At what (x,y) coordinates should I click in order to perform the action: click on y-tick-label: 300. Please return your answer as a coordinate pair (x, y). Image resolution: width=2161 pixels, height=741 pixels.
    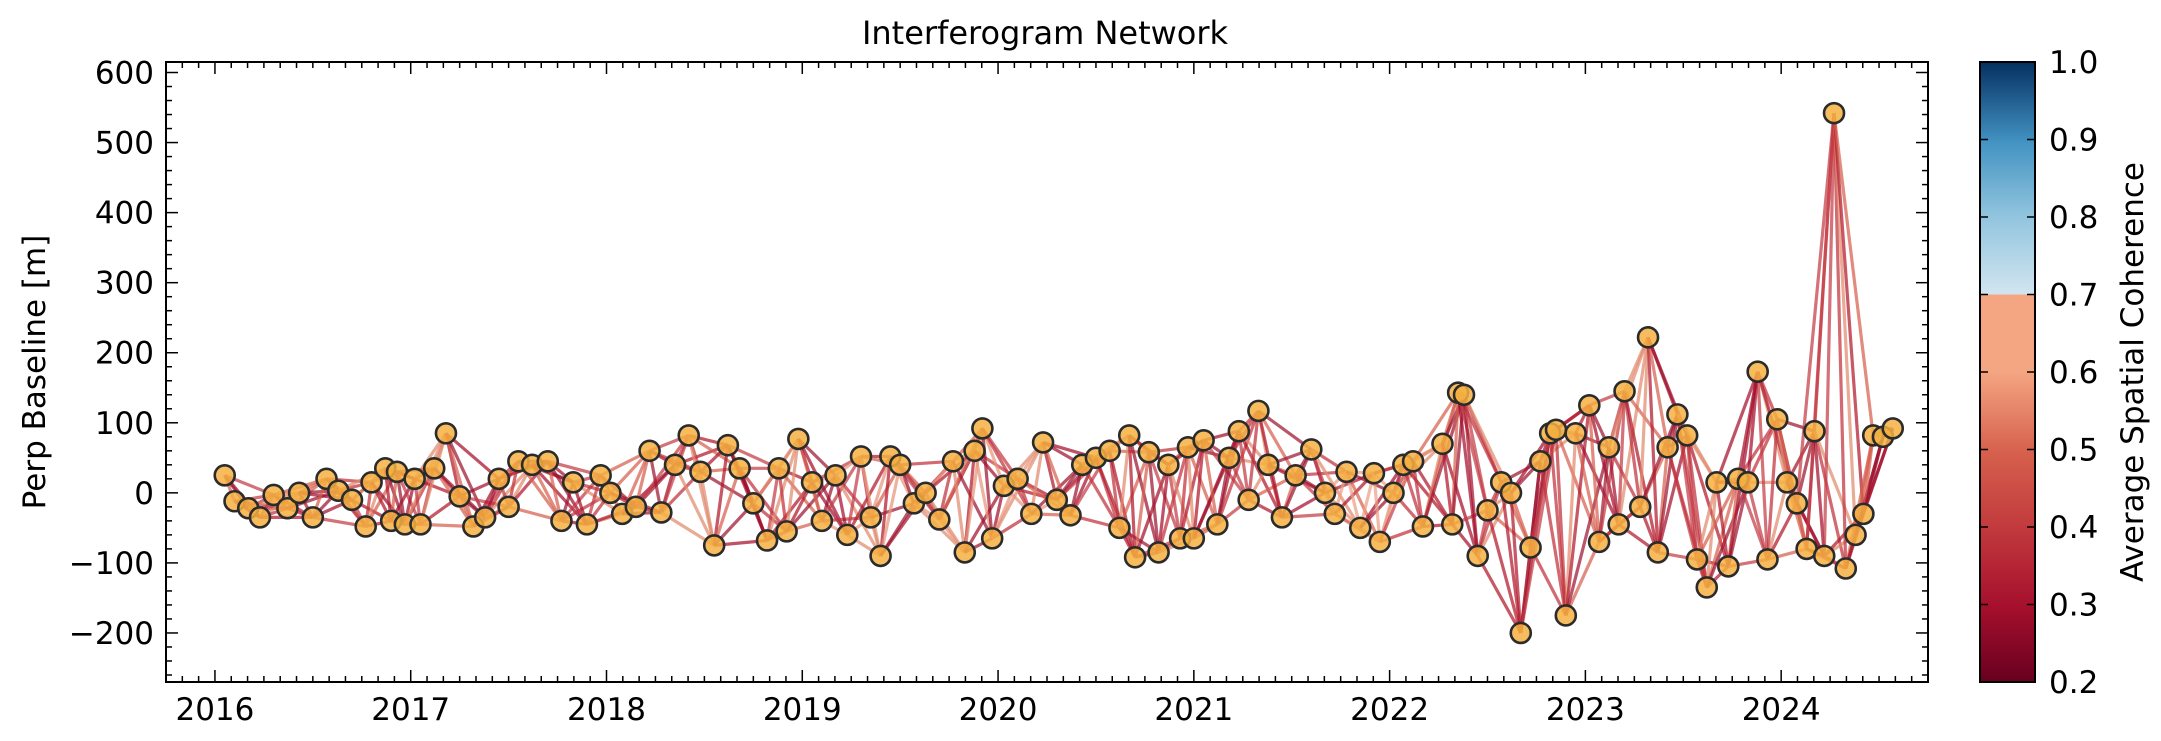
    Looking at the image, I should click on (124, 284).